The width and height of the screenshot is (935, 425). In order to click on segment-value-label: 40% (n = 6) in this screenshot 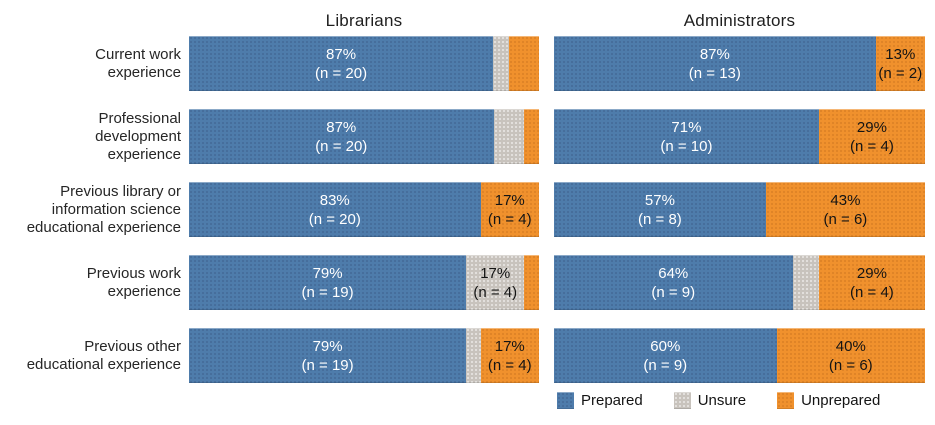, I will do `click(850, 355)`.